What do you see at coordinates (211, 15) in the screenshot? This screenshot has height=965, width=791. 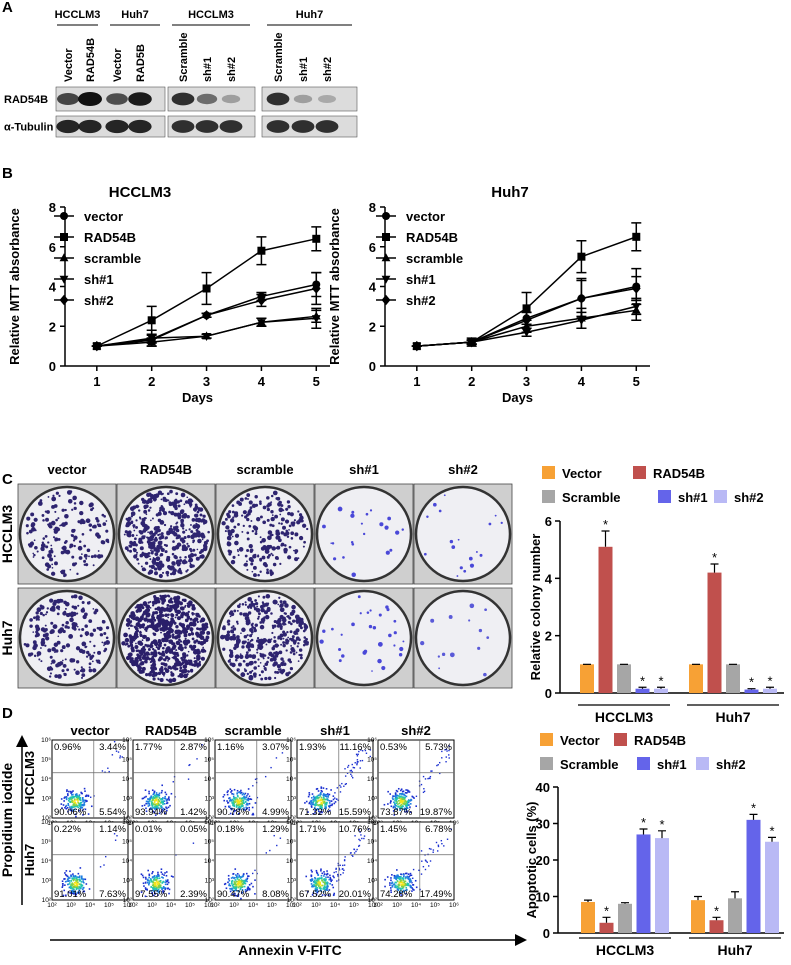 I see `group-label: HCCLM3` at bounding box center [211, 15].